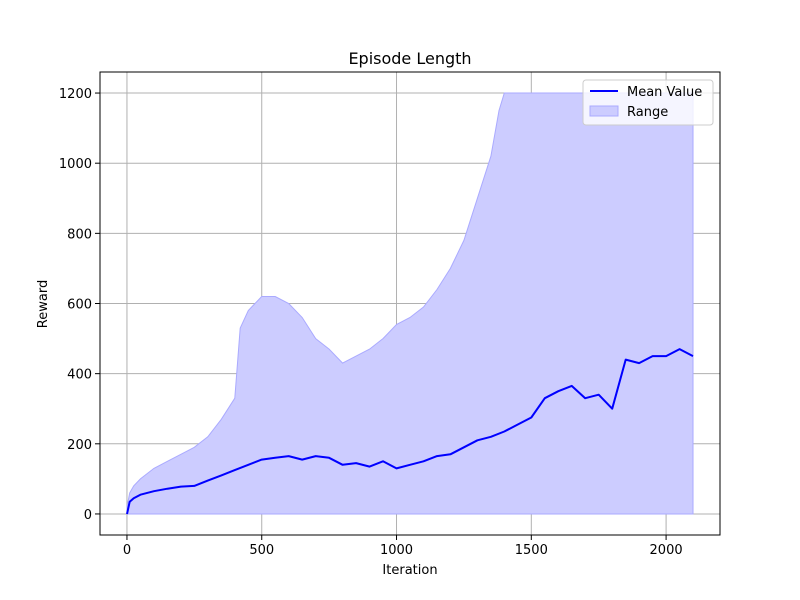 The width and height of the screenshot is (800, 600). Describe the element at coordinates (88, 515) in the screenshot. I see `y-tick-label: 0` at that location.